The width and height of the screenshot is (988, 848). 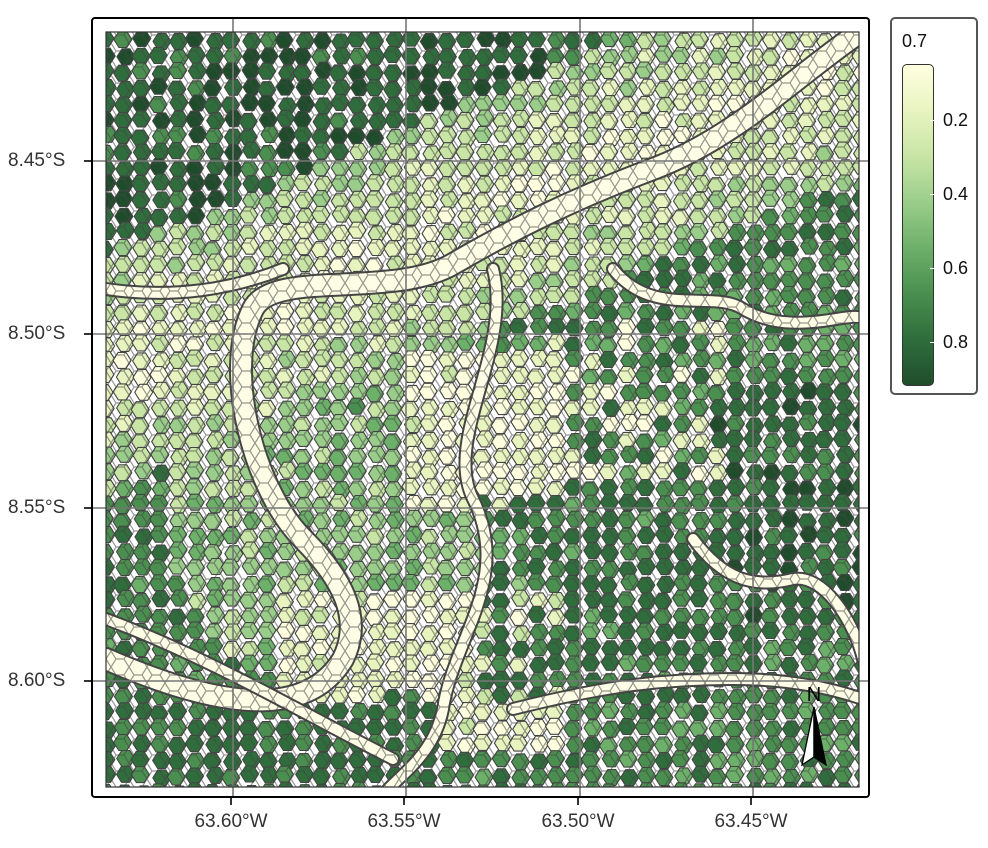 I want to click on legend-color-bar, so click(x=918, y=225).